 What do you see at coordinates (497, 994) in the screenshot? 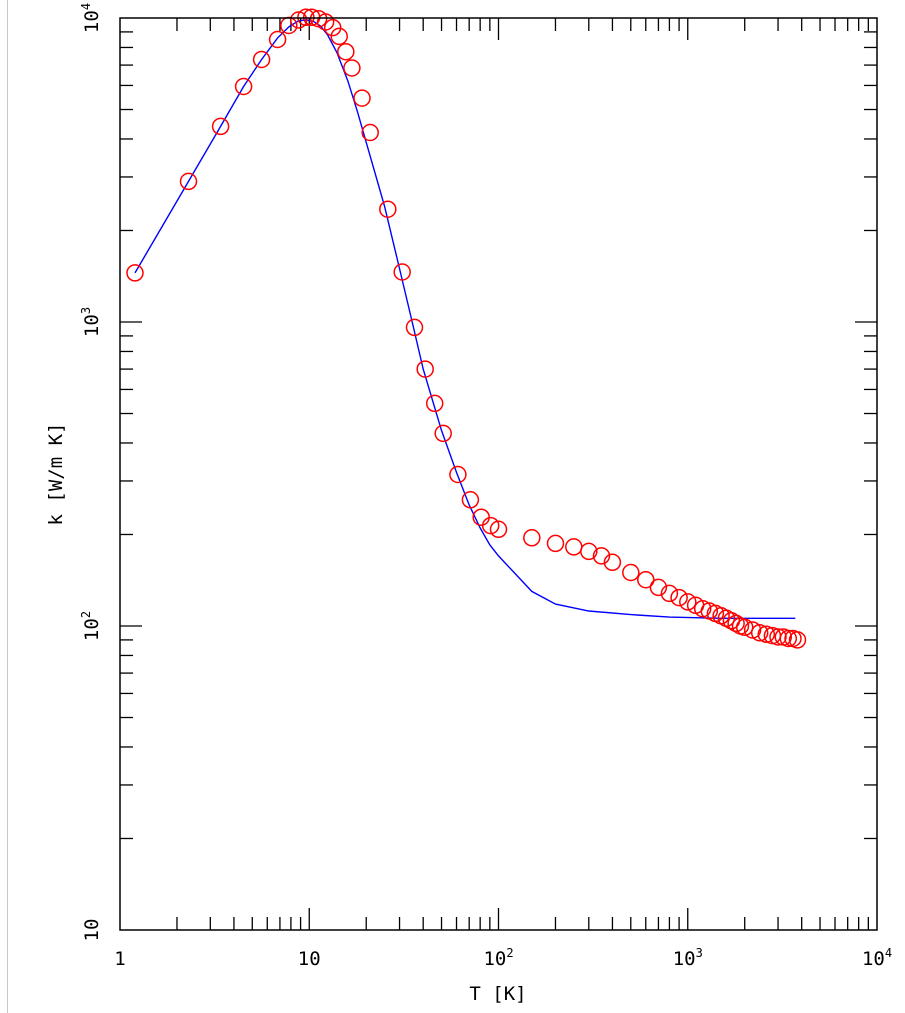
I see `x-axis-label: T [K]` at bounding box center [497, 994].